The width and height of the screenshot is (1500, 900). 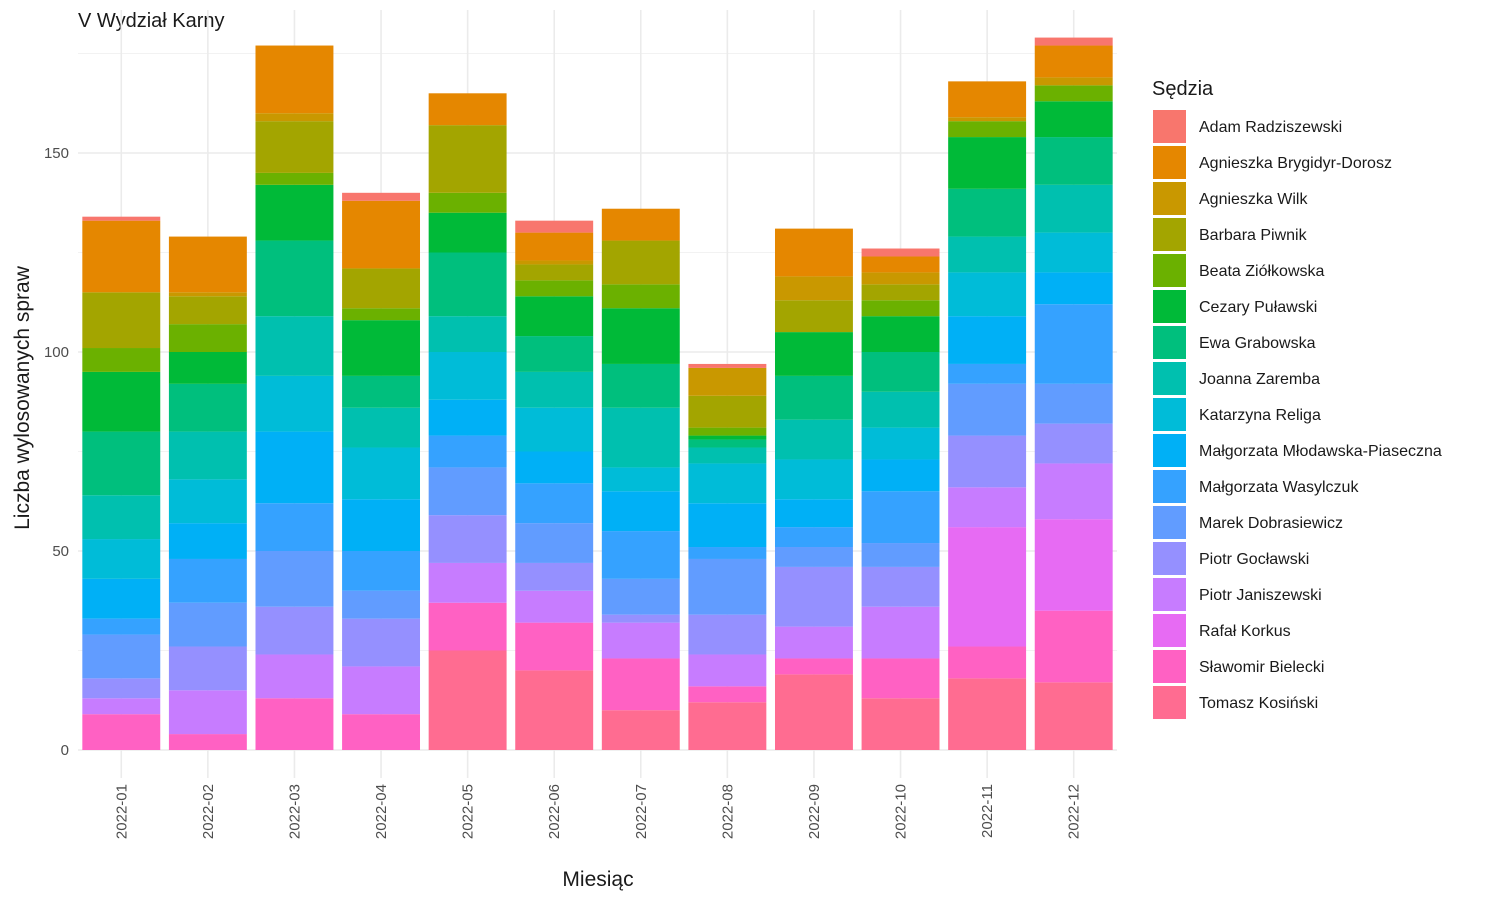 What do you see at coordinates (597, 879) in the screenshot?
I see `x-axis-title: Miesiąc` at bounding box center [597, 879].